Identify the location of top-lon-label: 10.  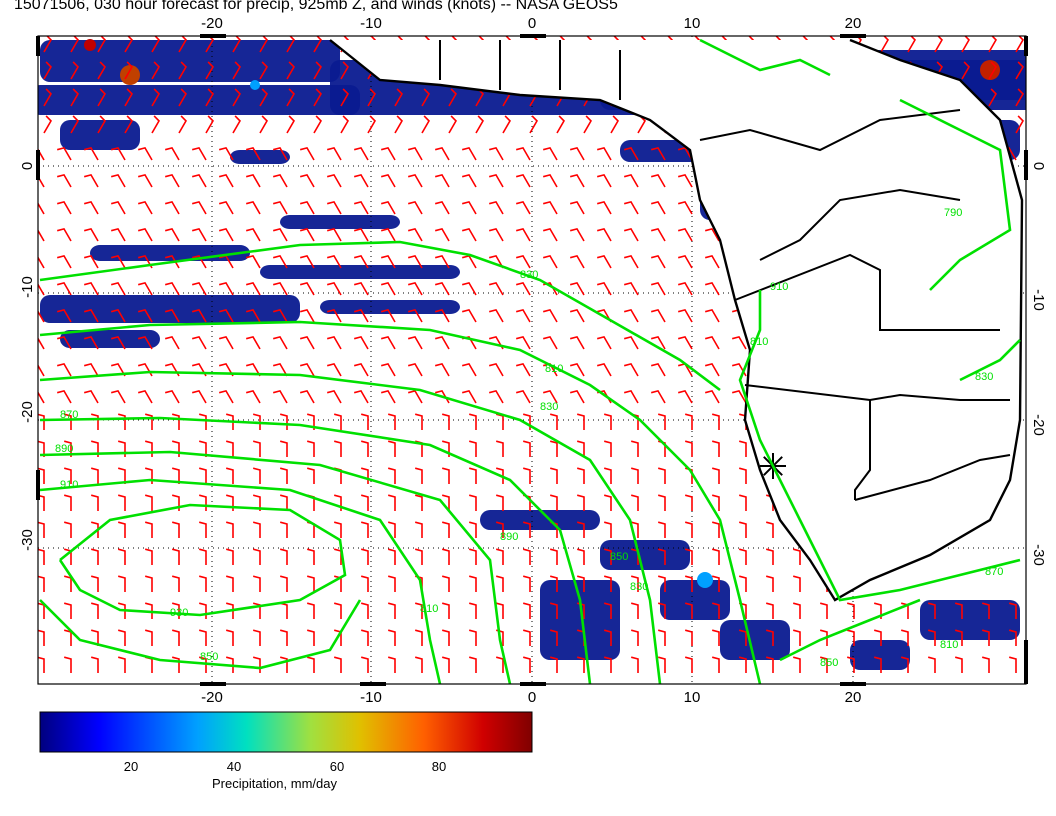
(692, 23).